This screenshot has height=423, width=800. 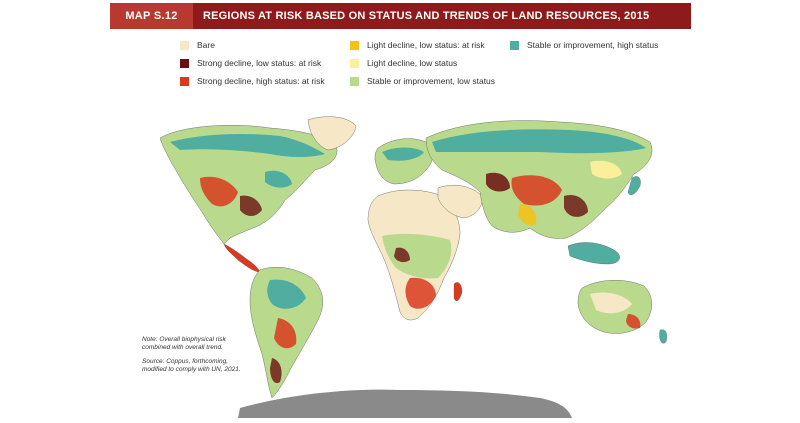 I want to click on legend-item-strong-decline-high: Strong decline, high status: at risk, so click(x=252, y=81).